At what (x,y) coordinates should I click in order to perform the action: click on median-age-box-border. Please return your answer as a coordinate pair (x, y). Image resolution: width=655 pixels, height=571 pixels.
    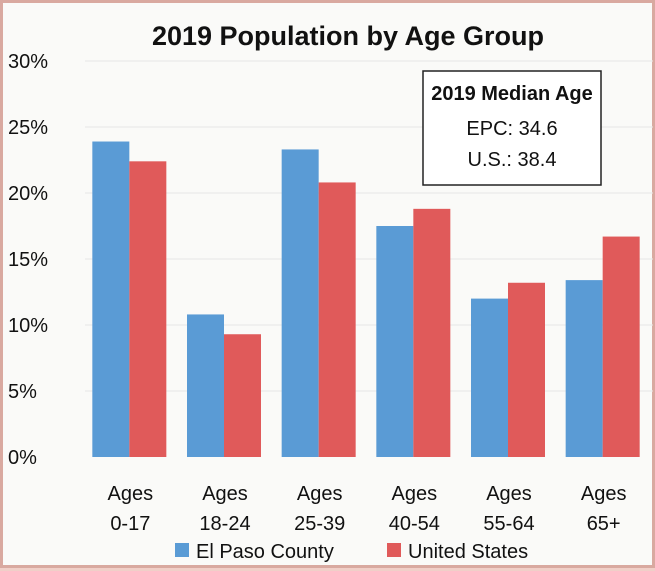
    Looking at the image, I should click on (512, 128).